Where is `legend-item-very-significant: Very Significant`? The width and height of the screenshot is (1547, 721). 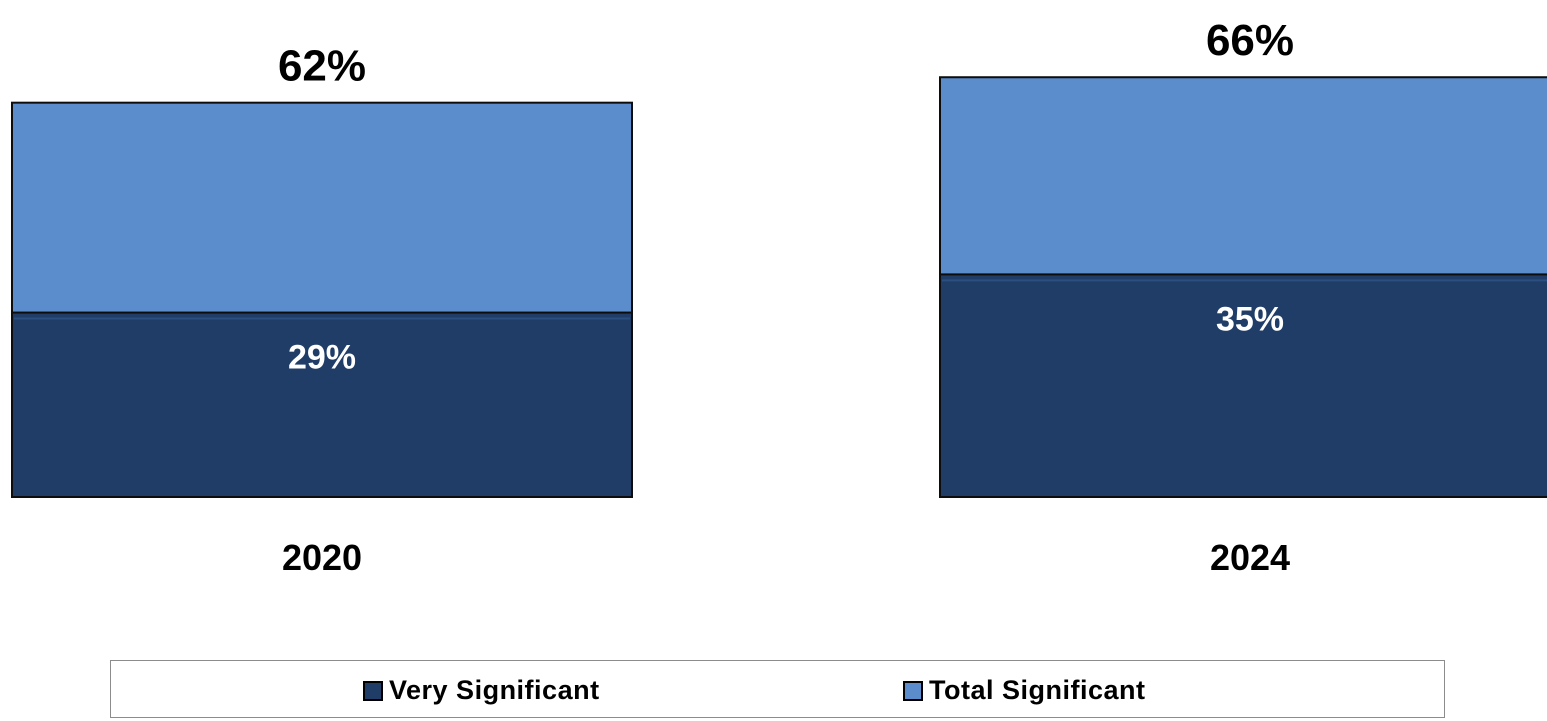 legend-item-very-significant: Very Significant is located at coordinates (481, 690).